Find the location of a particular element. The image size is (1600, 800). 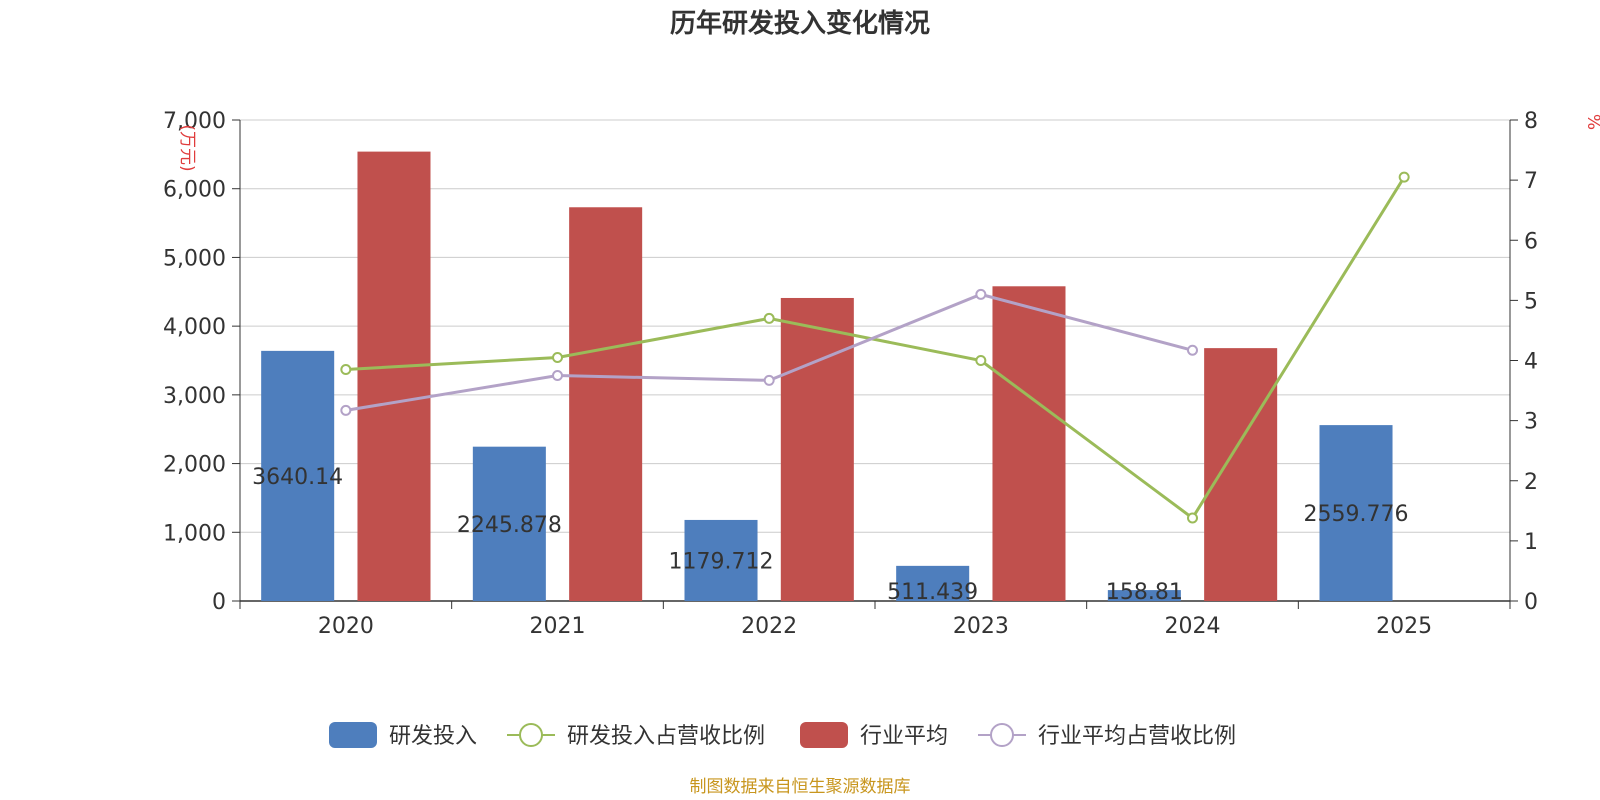

bar-data-label: 511.439 is located at coordinates (932, 592).